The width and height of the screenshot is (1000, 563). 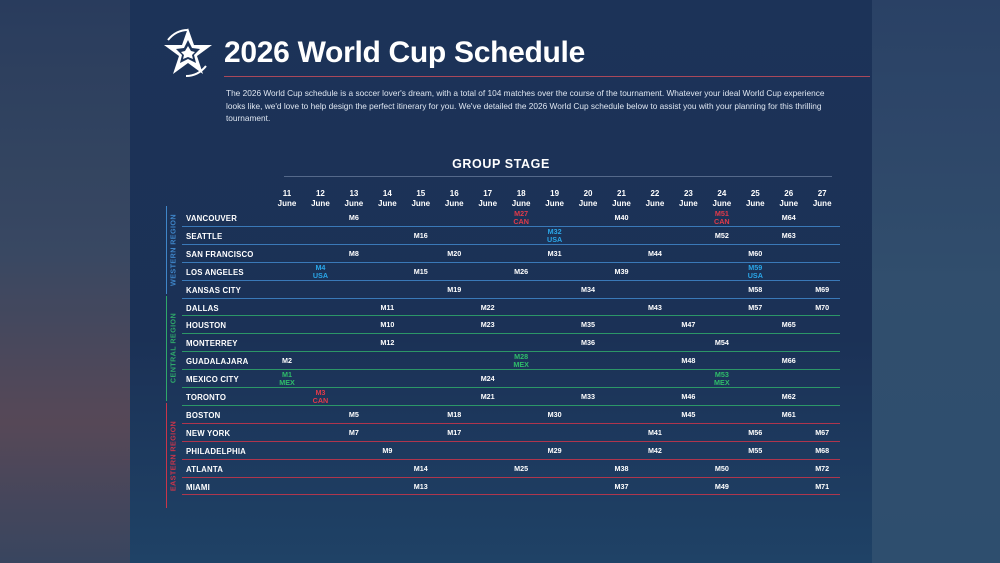 What do you see at coordinates (214, 290) in the screenshot?
I see `city-label: KANSAS CITY` at bounding box center [214, 290].